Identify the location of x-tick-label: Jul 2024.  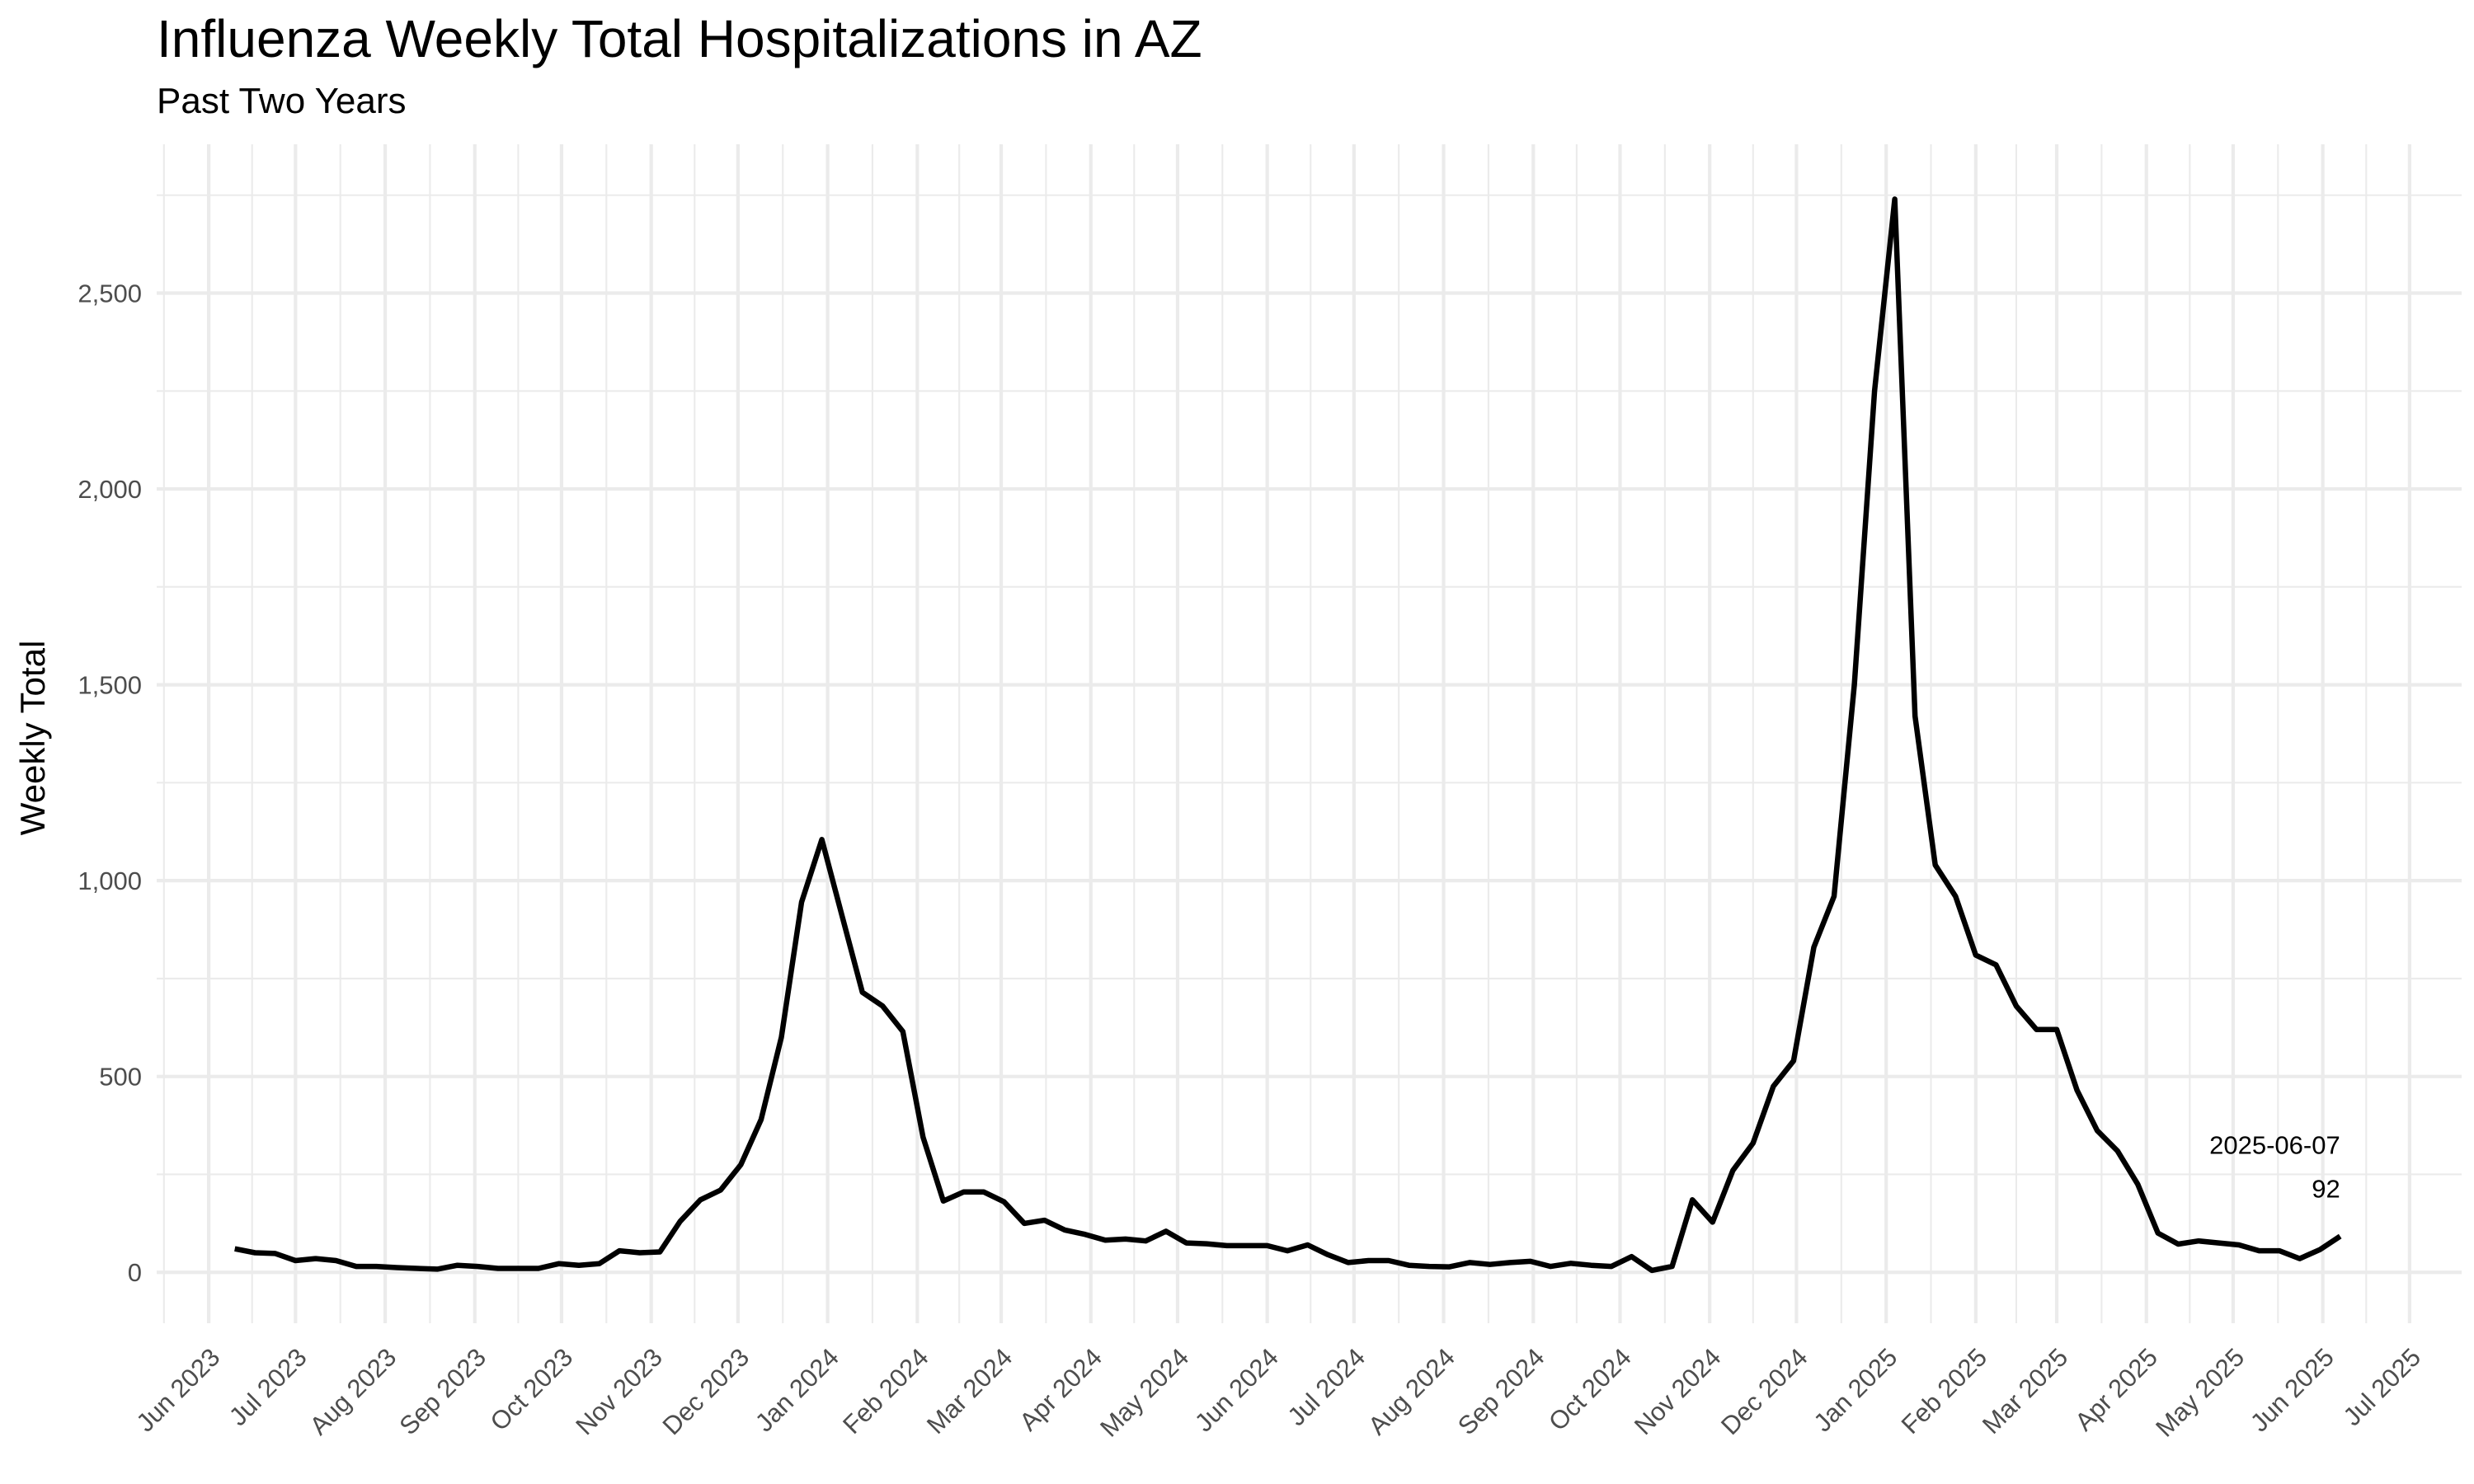
(1326, 1387).